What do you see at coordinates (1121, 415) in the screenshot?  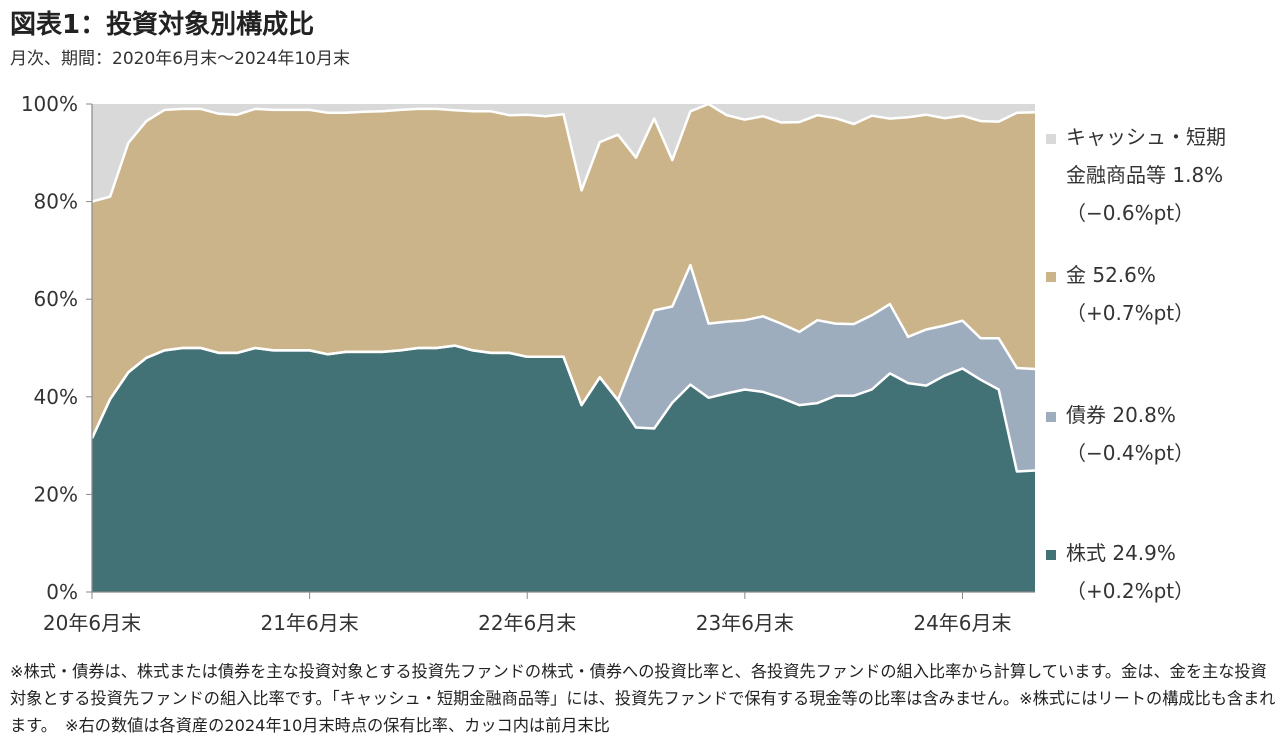 I see `legend-bonds-label: 債券 20.8%` at bounding box center [1121, 415].